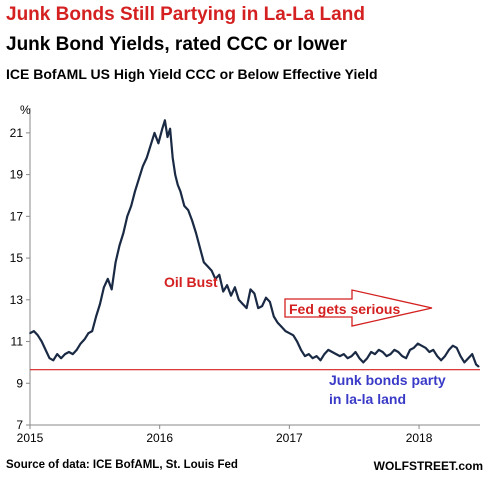 This screenshot has height=485, width=489. I want to click on y-tick-label: 9, so click(19, 383).